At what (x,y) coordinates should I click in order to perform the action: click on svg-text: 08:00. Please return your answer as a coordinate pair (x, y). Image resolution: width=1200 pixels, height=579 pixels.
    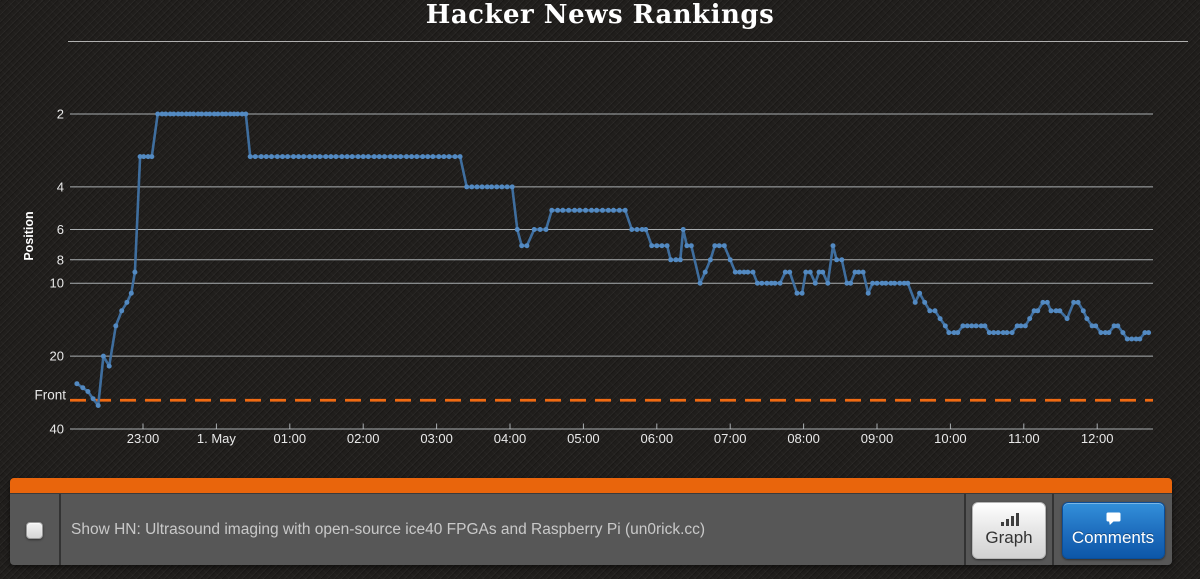
    Looking at the image, I should click on (803, 438).